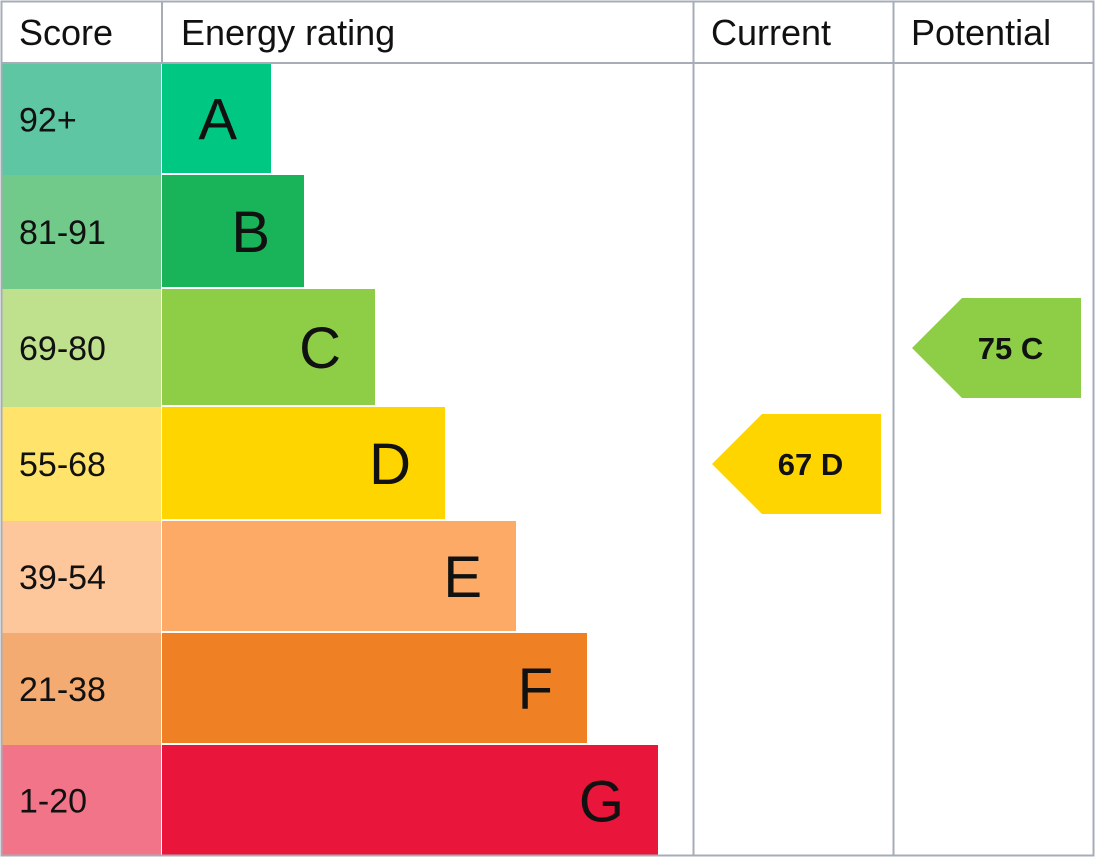 Image resolution: width=1096 pixels, height=858 pixels. I want to click on score-cell-f, so click(81, 689).